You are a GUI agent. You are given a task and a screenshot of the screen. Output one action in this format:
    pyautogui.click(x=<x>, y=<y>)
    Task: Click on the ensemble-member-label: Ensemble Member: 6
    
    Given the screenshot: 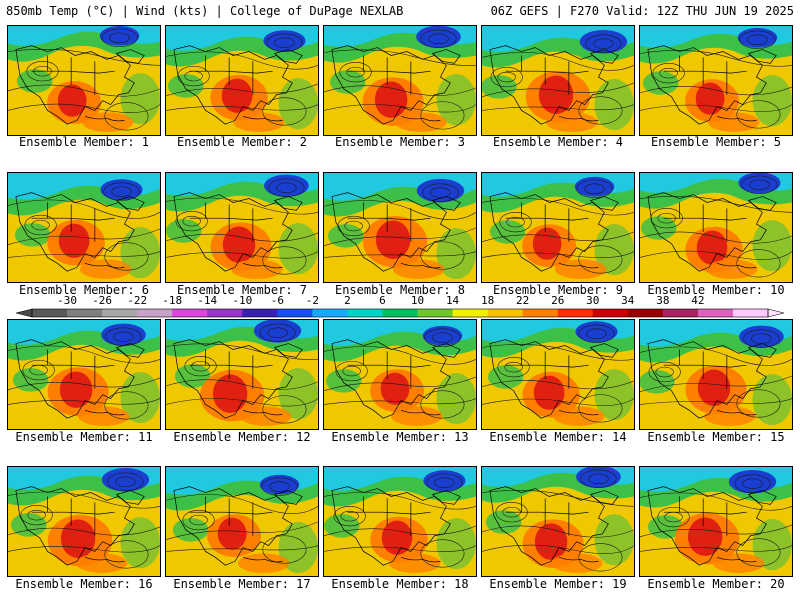 What is the action you would take?
    pyautogui.click(x=84, y=290)
    